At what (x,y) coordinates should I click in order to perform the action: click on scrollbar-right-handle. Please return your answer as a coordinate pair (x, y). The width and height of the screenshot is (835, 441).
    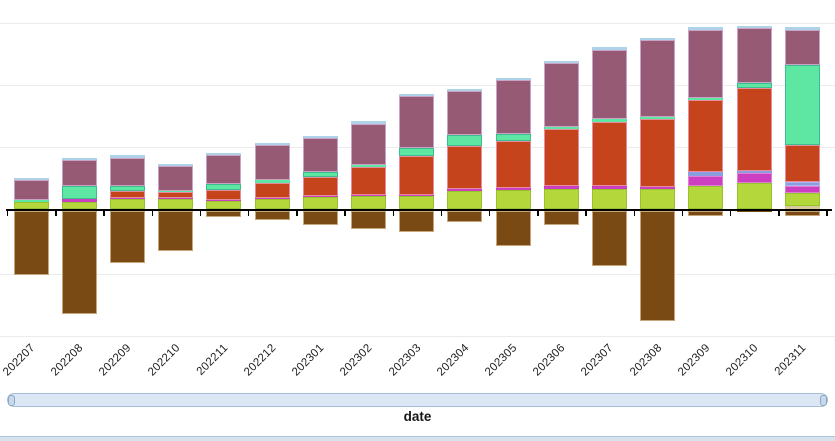
    Looking at the image, I should click on (823, 400).